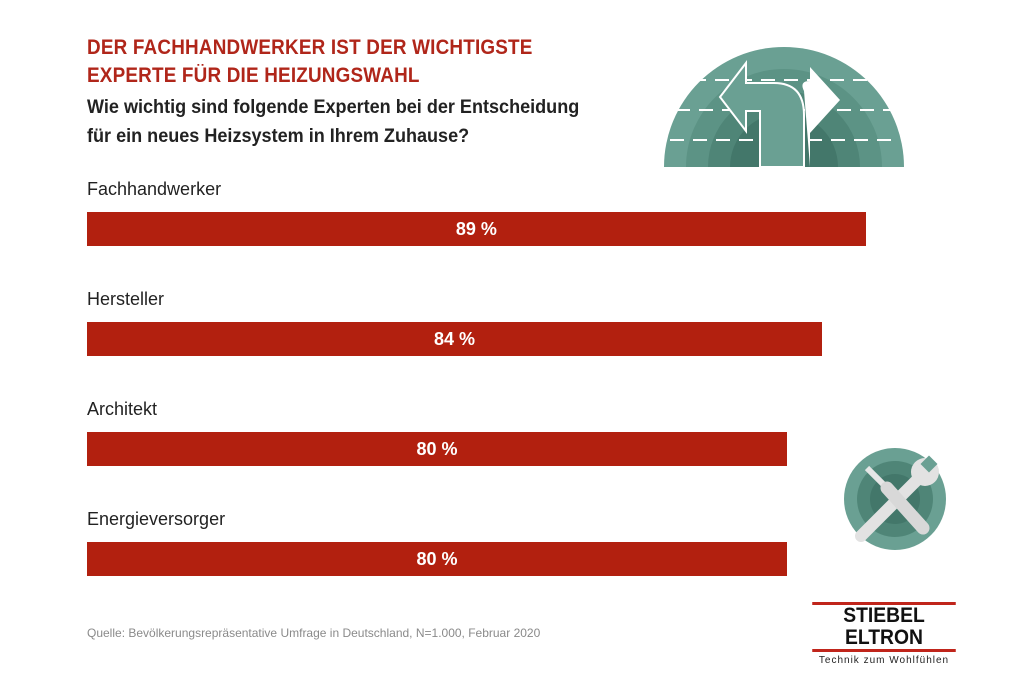  Describe the element at coordinates (884, 627) in the screenshot. I see `brand-name: STIEBEL ELTRON` at that location.